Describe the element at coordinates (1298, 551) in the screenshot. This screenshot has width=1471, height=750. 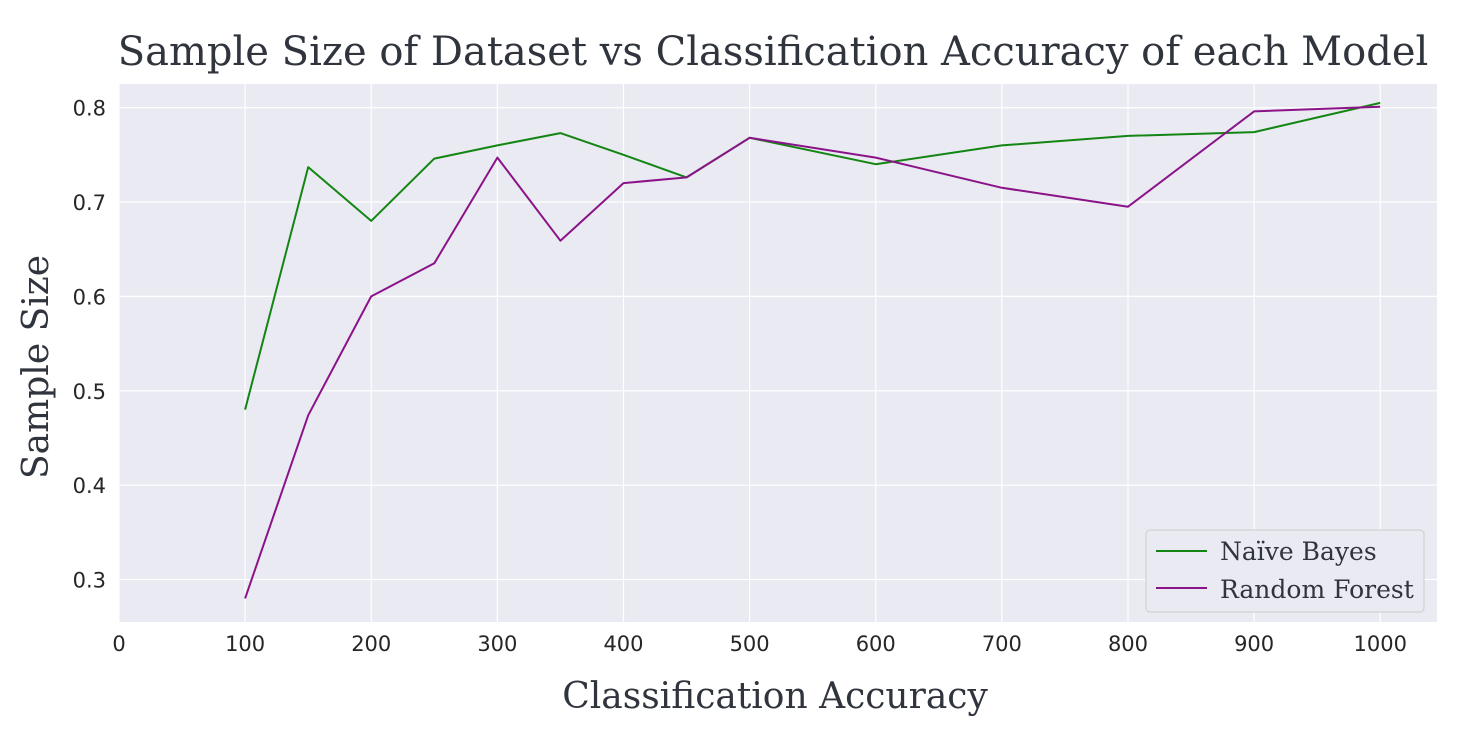
I see `legend-label-naive-bayes: Naïve Bayes` at that location.